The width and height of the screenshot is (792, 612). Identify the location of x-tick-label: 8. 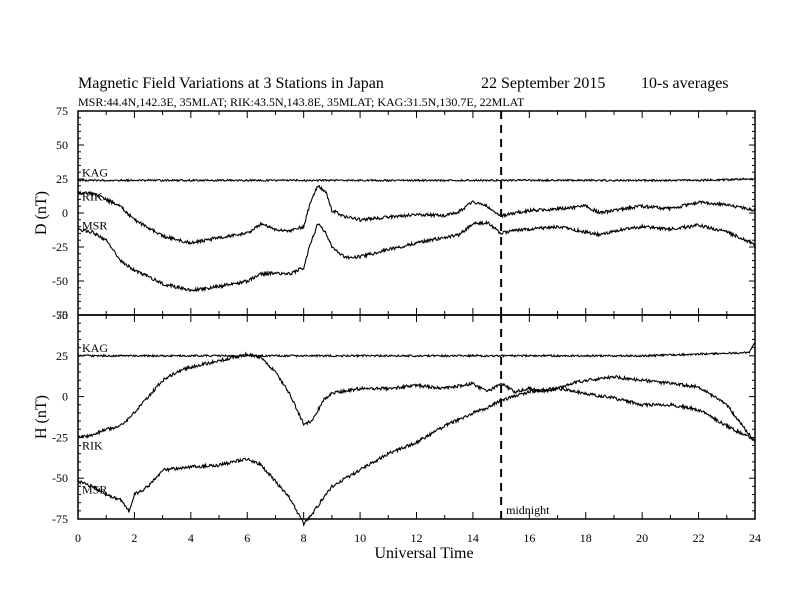
(304, 538).